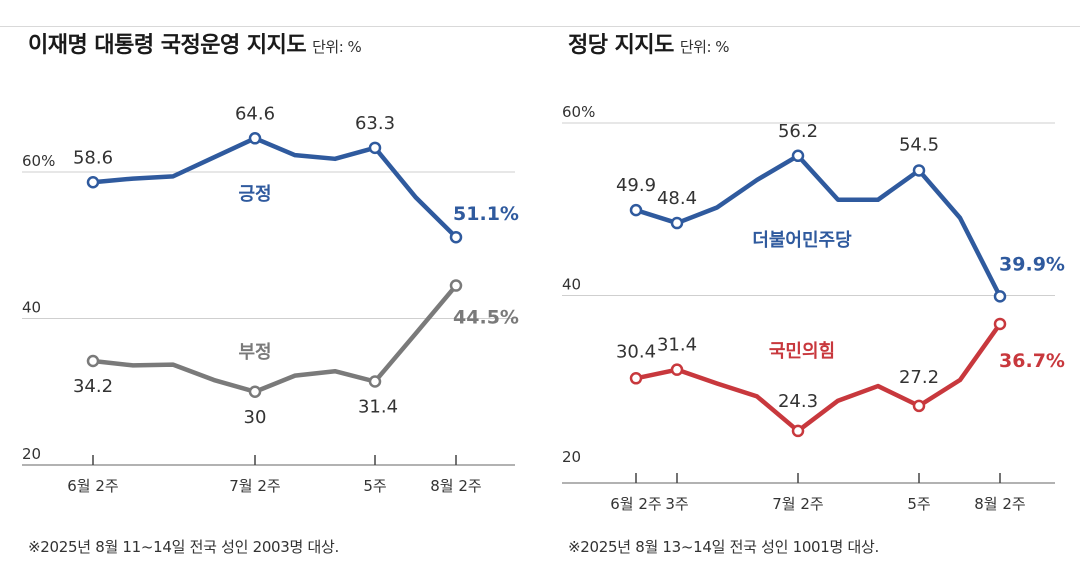 The height and width of the screenshot is (563, 1080). Describe the element at coordinates (540, 26) in the screenshot. I see `top-divider` at that location.